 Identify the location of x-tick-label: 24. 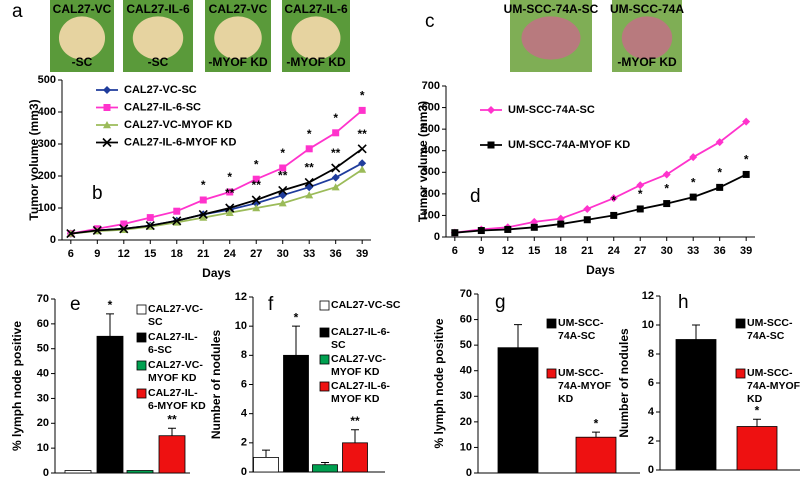
(614, 251).